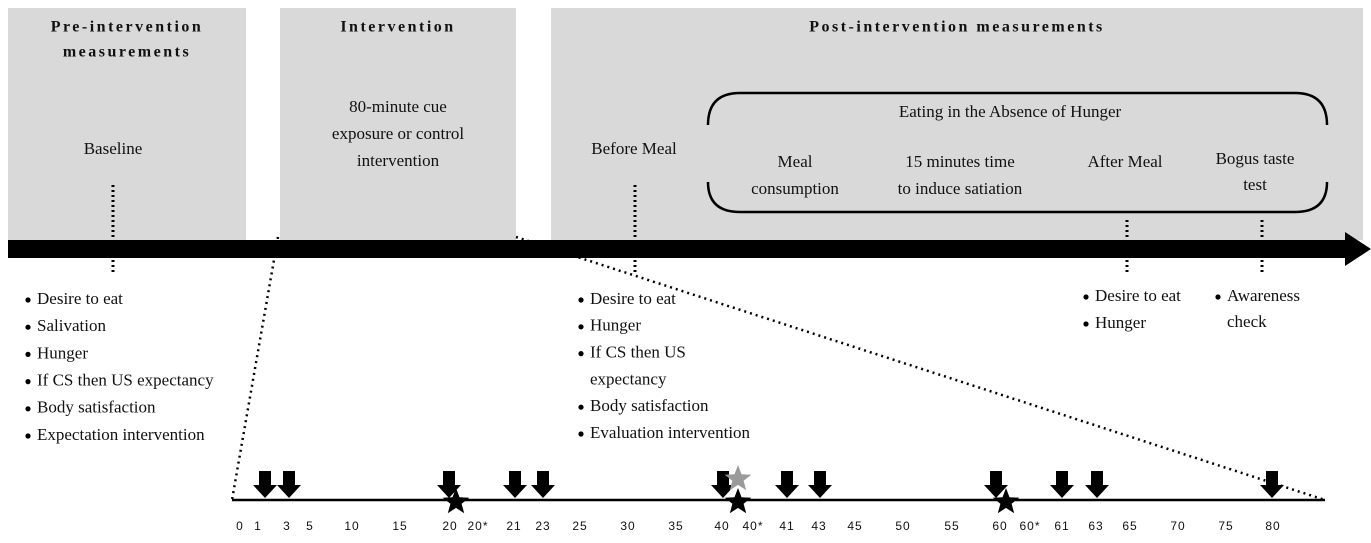 The image size is (1371, 543). What do you see at coordinates (71, 325) in the screenshot?
I see `list-item: Salivation` at bounding box center [71, 325].